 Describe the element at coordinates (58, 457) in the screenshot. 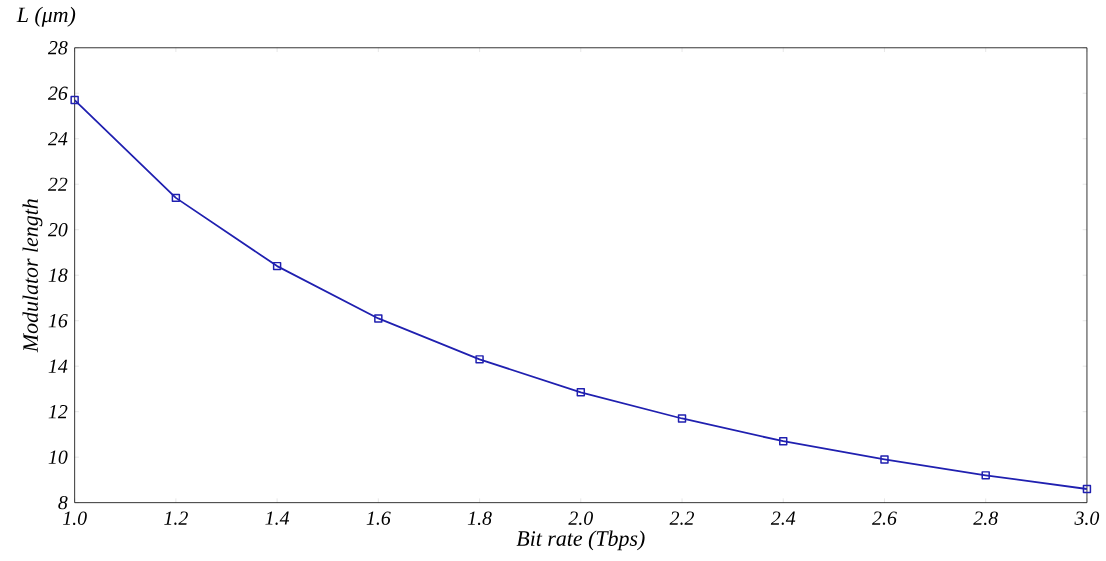

I see `y-tick-label: 10` at that location.